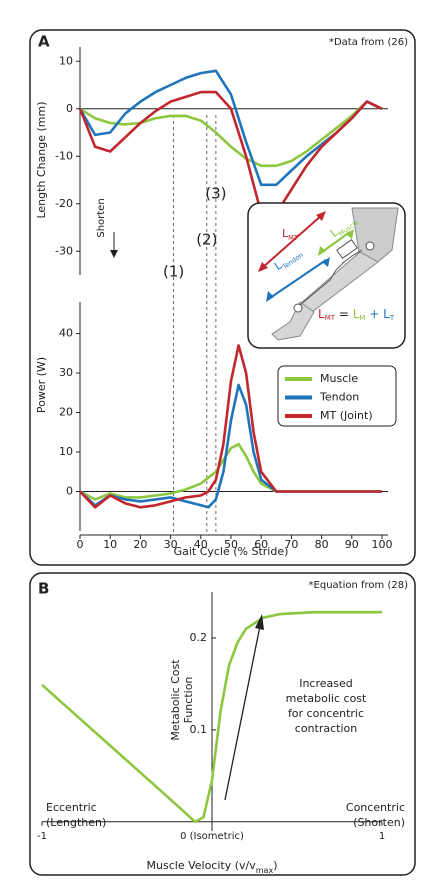 The image size is (430, 880). What do you see at coordinates (322, 544) in the screenshot?
I see `x-tick-label: 80` at bounding box center [322, 544].